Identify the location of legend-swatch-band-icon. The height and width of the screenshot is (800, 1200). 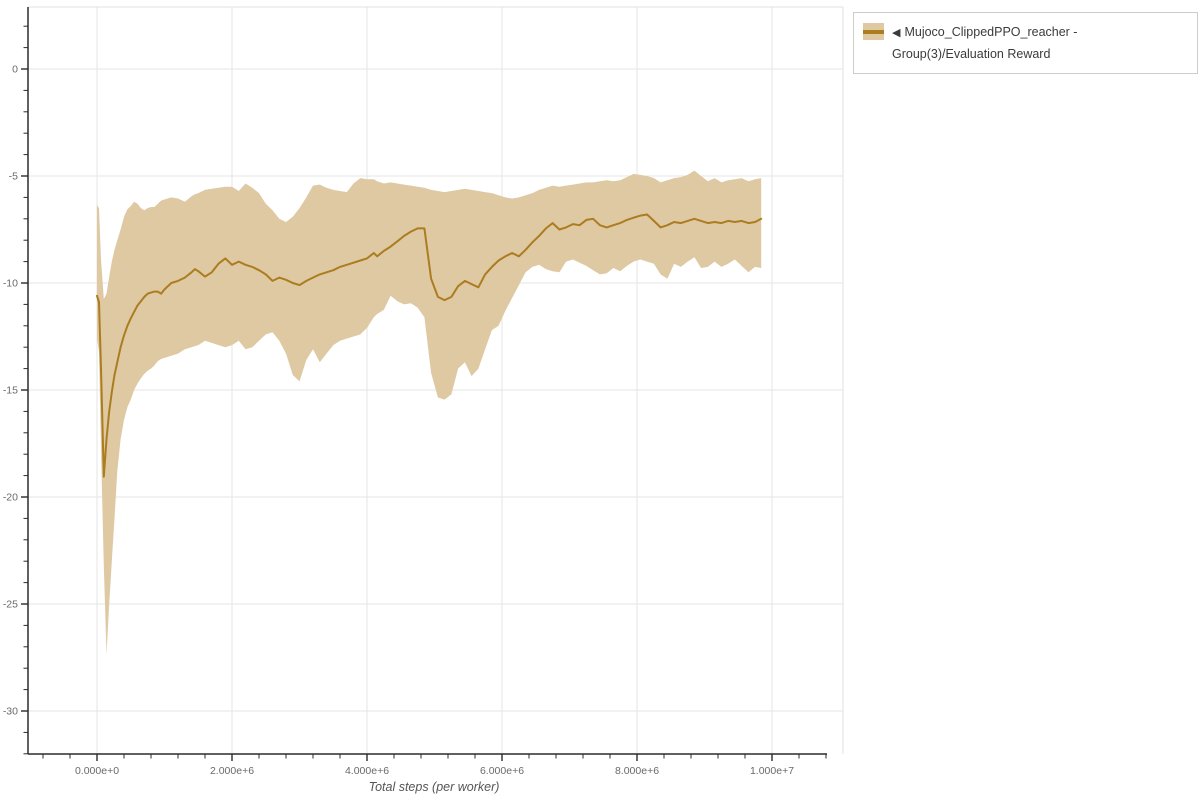
(873, 31).